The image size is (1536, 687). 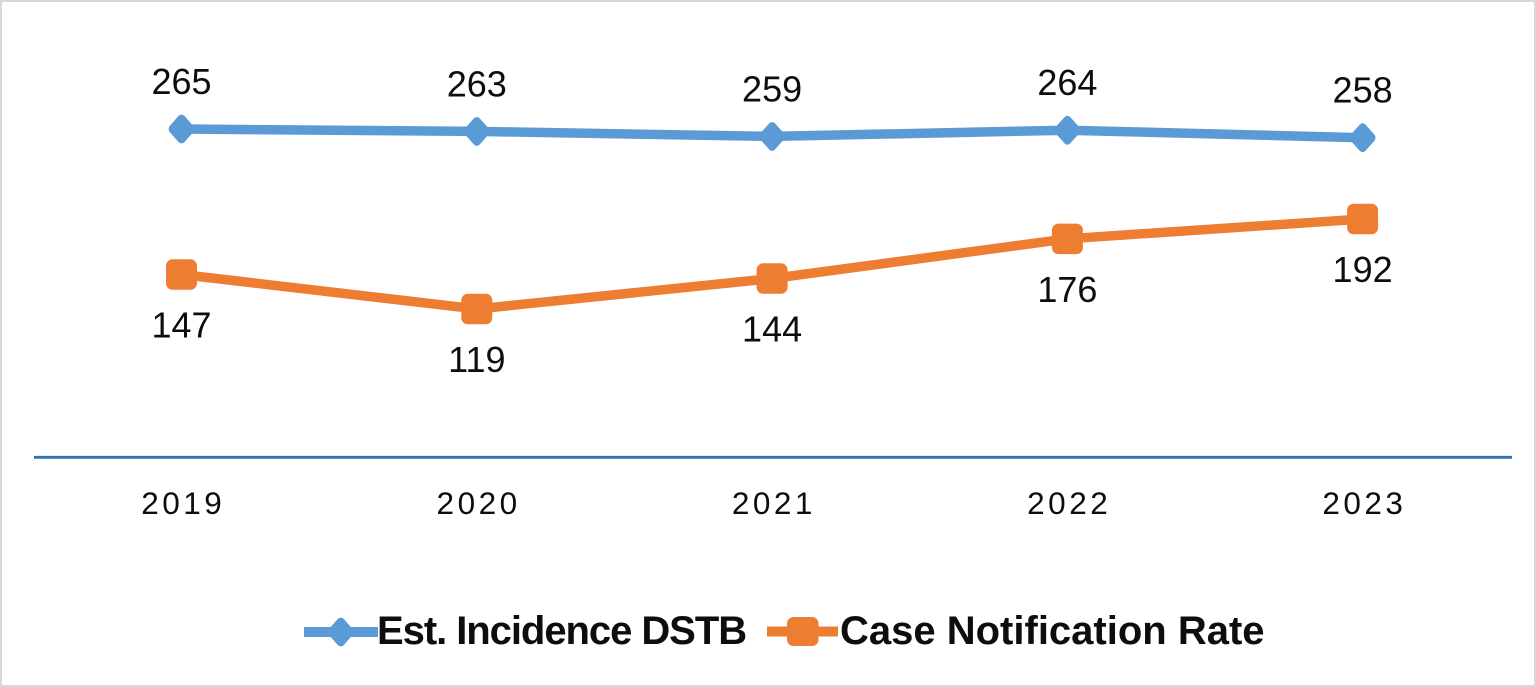 What do you see at coordinates (1364, 503) in the screenshot?
I see `svg-text: 2023` at bounding box center [1364, 503].